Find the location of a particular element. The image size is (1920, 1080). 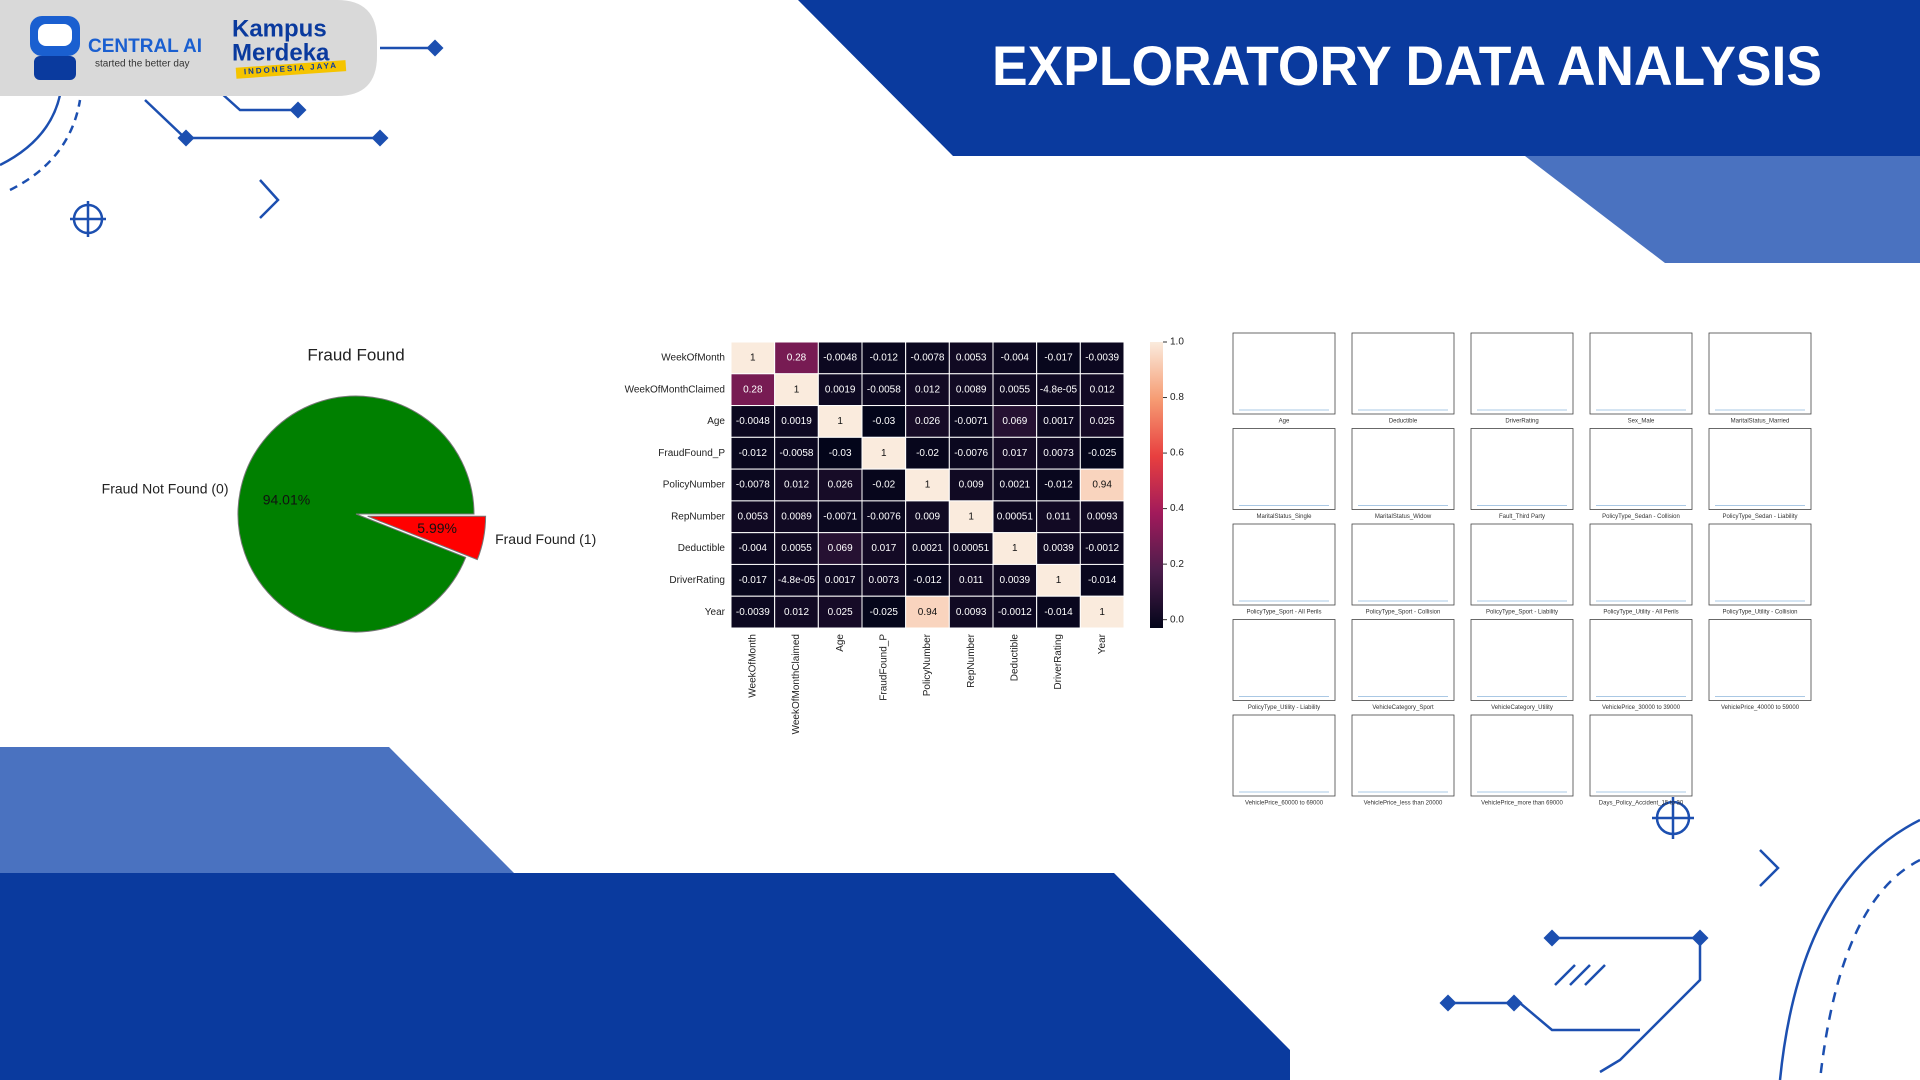

distribution-title: VehicleCategory_Sport is located at coordinates (1403, 708).